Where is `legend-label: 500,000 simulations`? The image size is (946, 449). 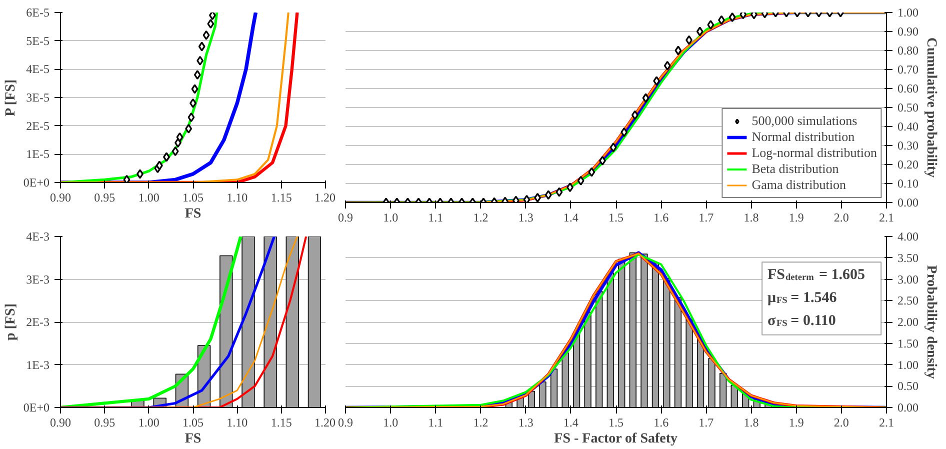 legend-label: 500,000 simulations is located at coordinates (805, 121).